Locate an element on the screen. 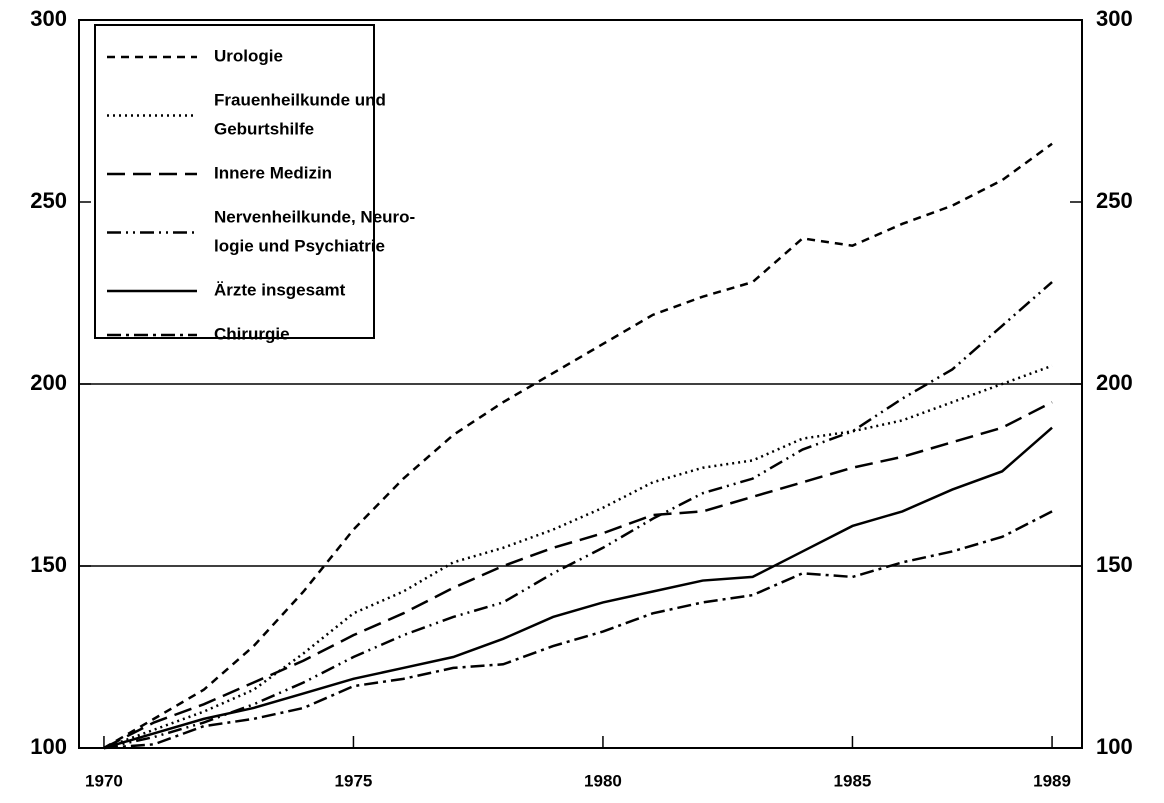  x-tick-label: 1985 is located at coordinates (853, 780).